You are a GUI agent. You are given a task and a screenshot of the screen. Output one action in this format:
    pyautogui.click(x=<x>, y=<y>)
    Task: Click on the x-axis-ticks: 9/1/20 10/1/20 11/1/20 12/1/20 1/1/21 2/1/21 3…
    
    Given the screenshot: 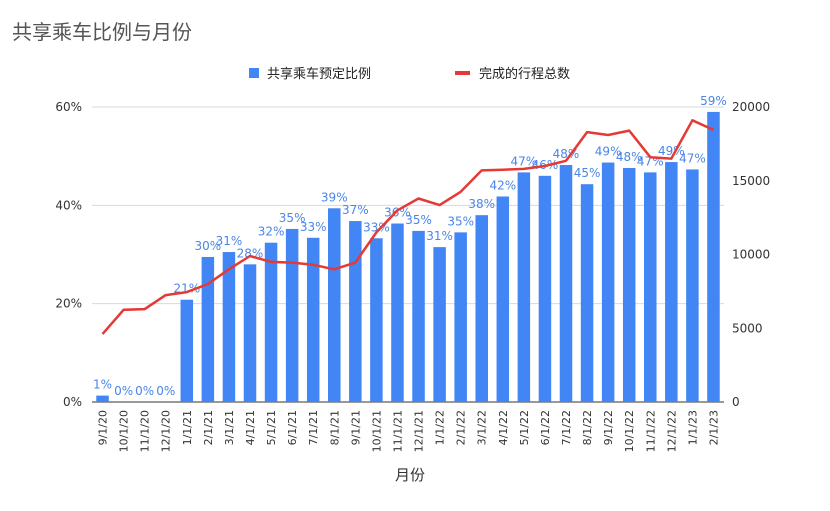 What is the action you would take?
    pyautogui.click(x=409, y=431)
    